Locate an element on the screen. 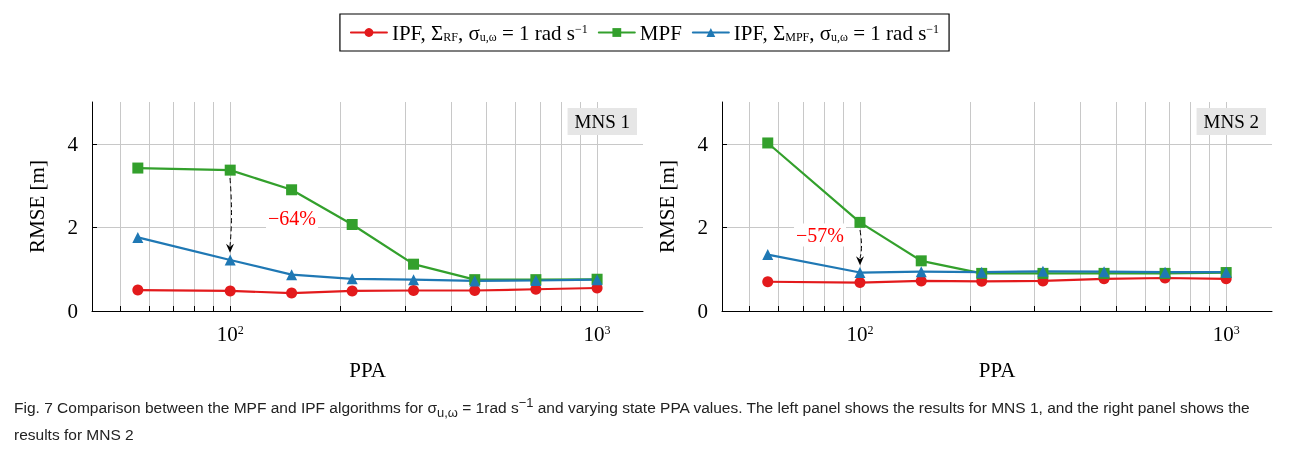  text: Fig. 7 Comparison between the MPF and IPF algorithms for σ$_{u,ω}$ = 1rad s$^{−1}$ and varying state PPA values. The left panel shows the results for MNS 1, and the right panel shows the results for MNS 2 is located at coordinates (632, 419).